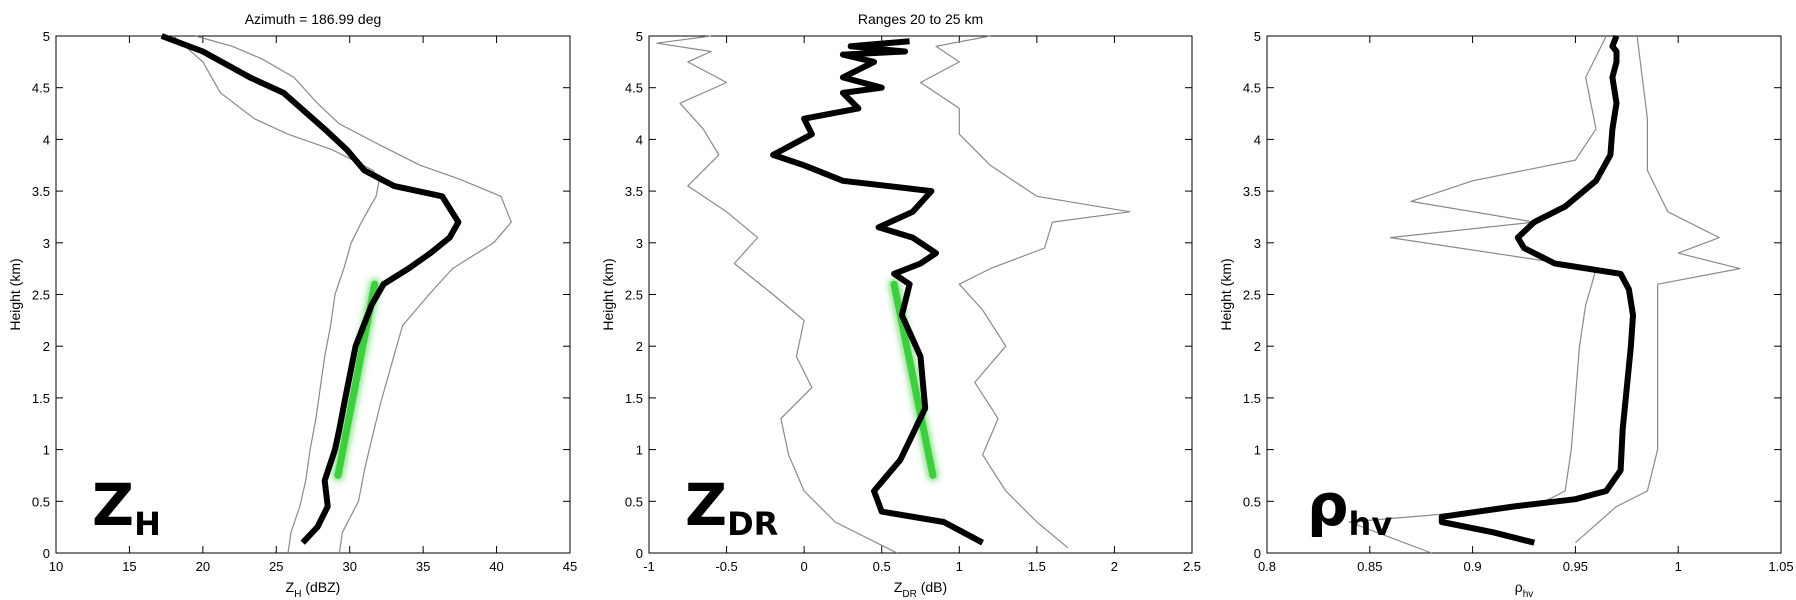  Describe the element at coordinates (147, 524) in the screenshot. I see `variable-label-sub: H` at that location.